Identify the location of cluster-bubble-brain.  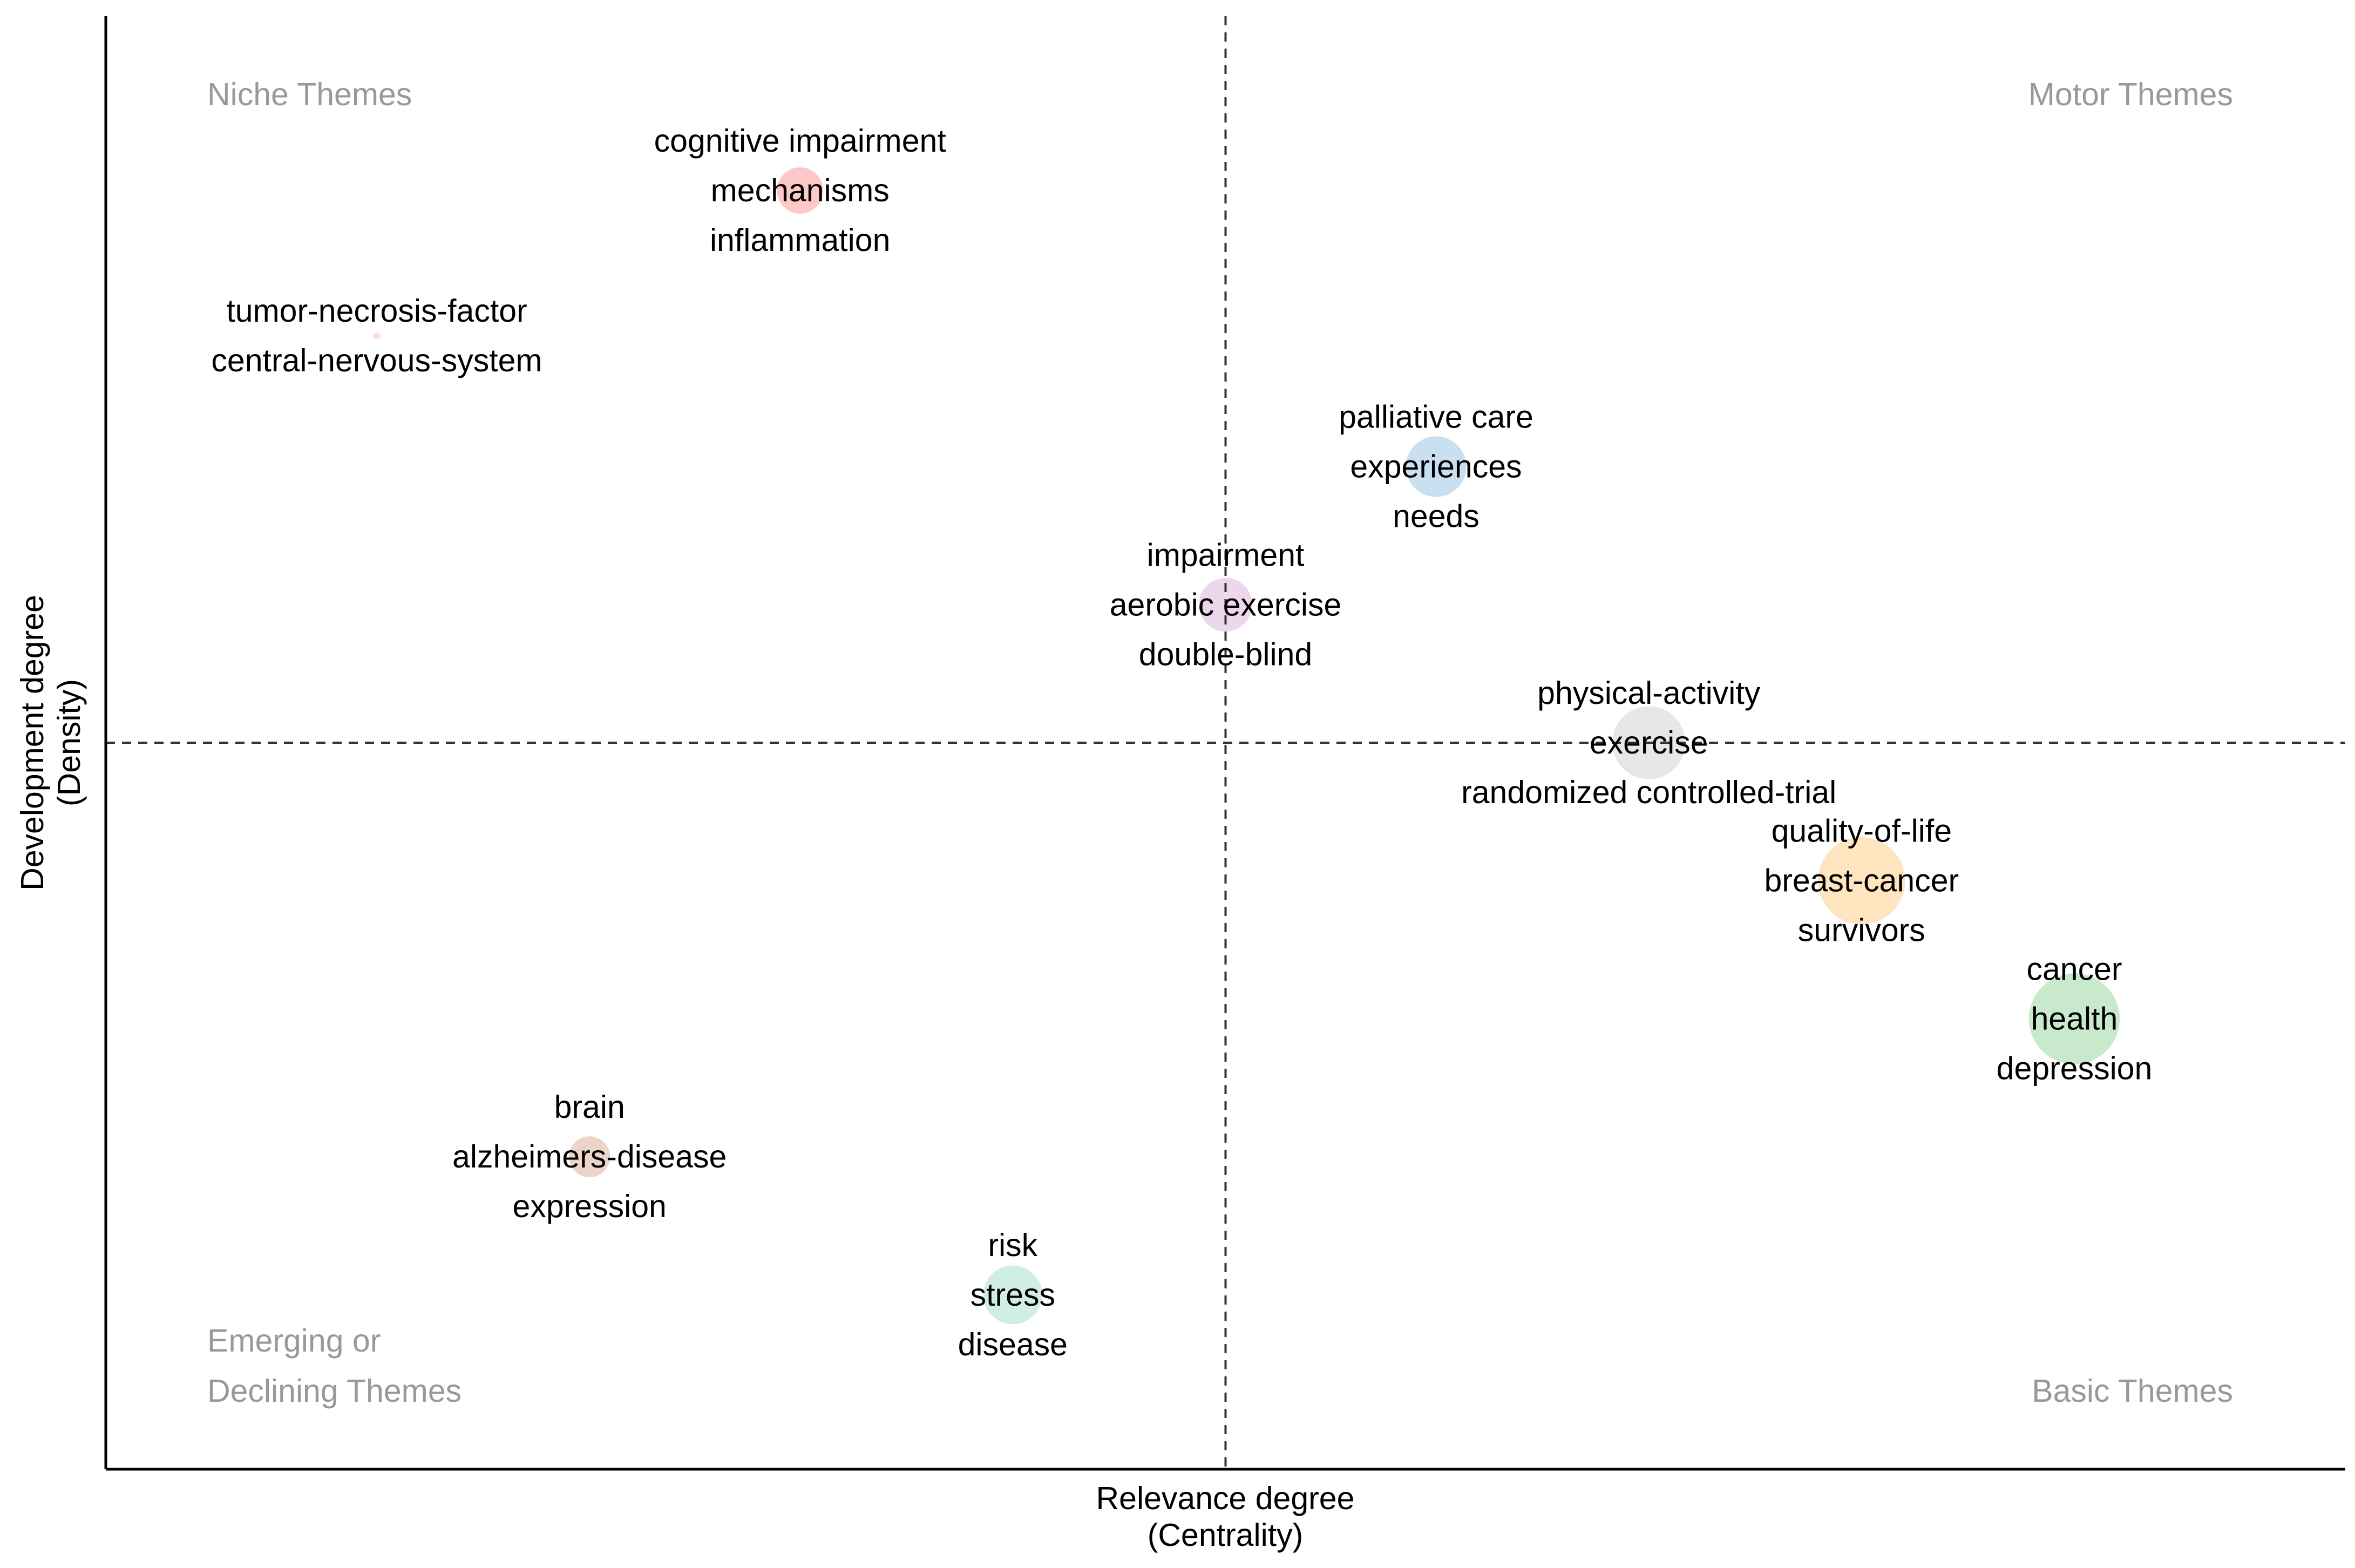
(589, 1157).